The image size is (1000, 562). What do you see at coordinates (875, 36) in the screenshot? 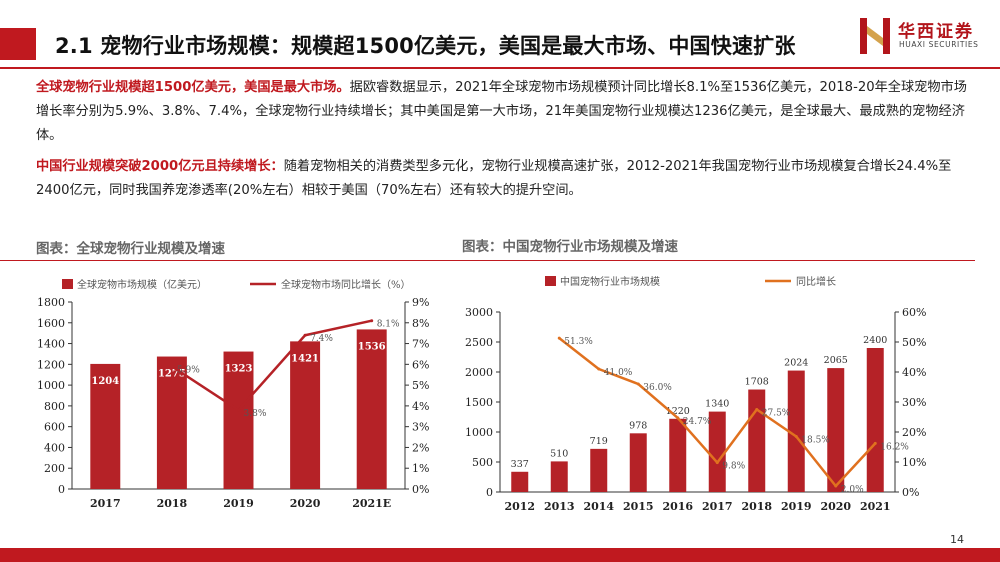
I see `huaxi-logo-icon` at bounding box center [875, 36].